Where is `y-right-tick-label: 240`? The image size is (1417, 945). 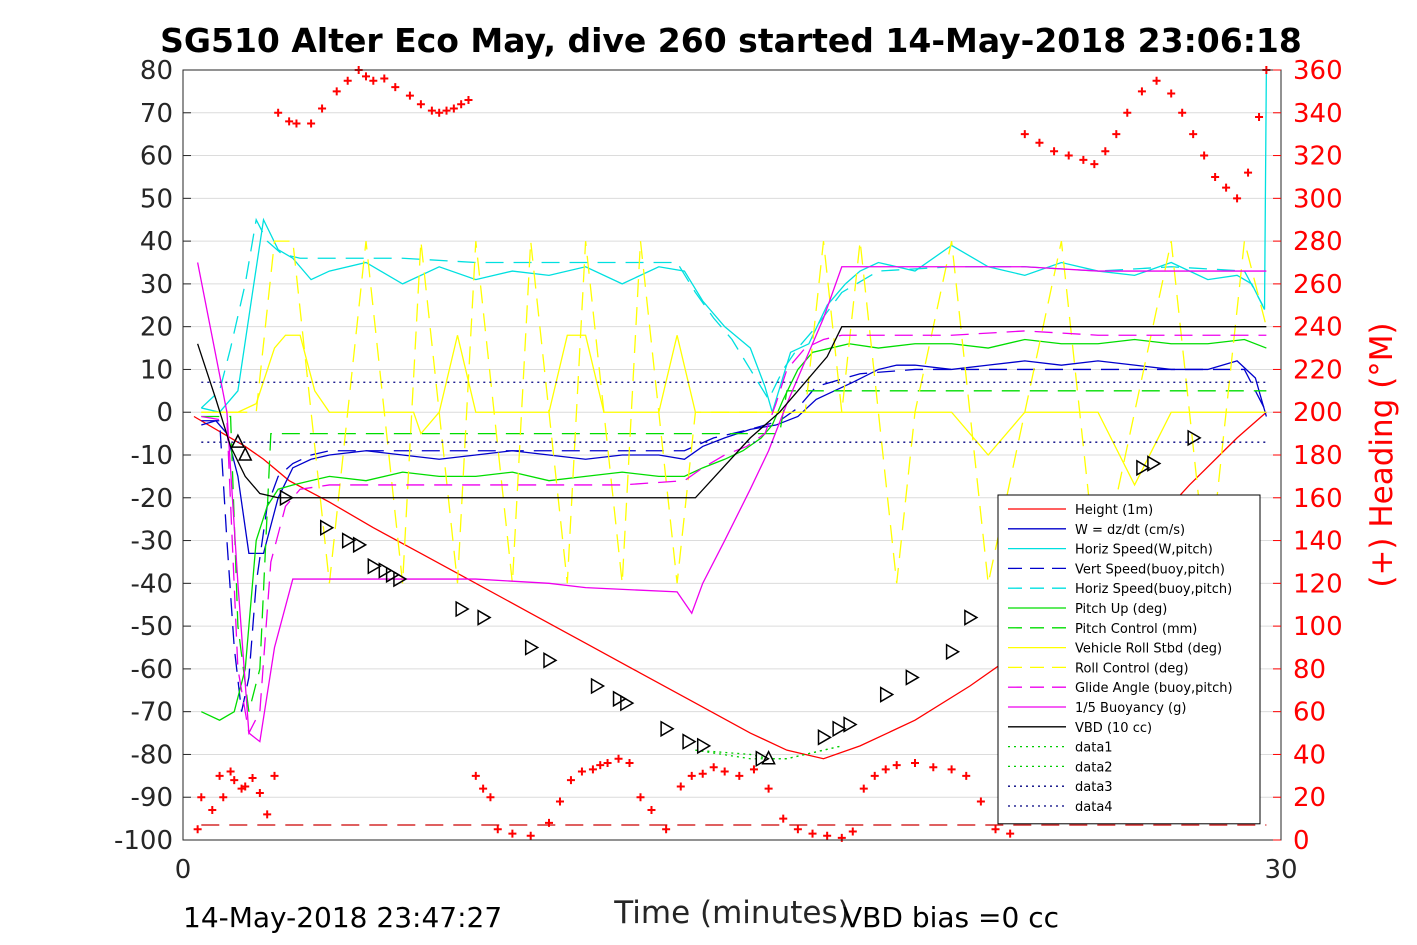 y-right-tick-label: 240 is located at coordinates (1318, 328).